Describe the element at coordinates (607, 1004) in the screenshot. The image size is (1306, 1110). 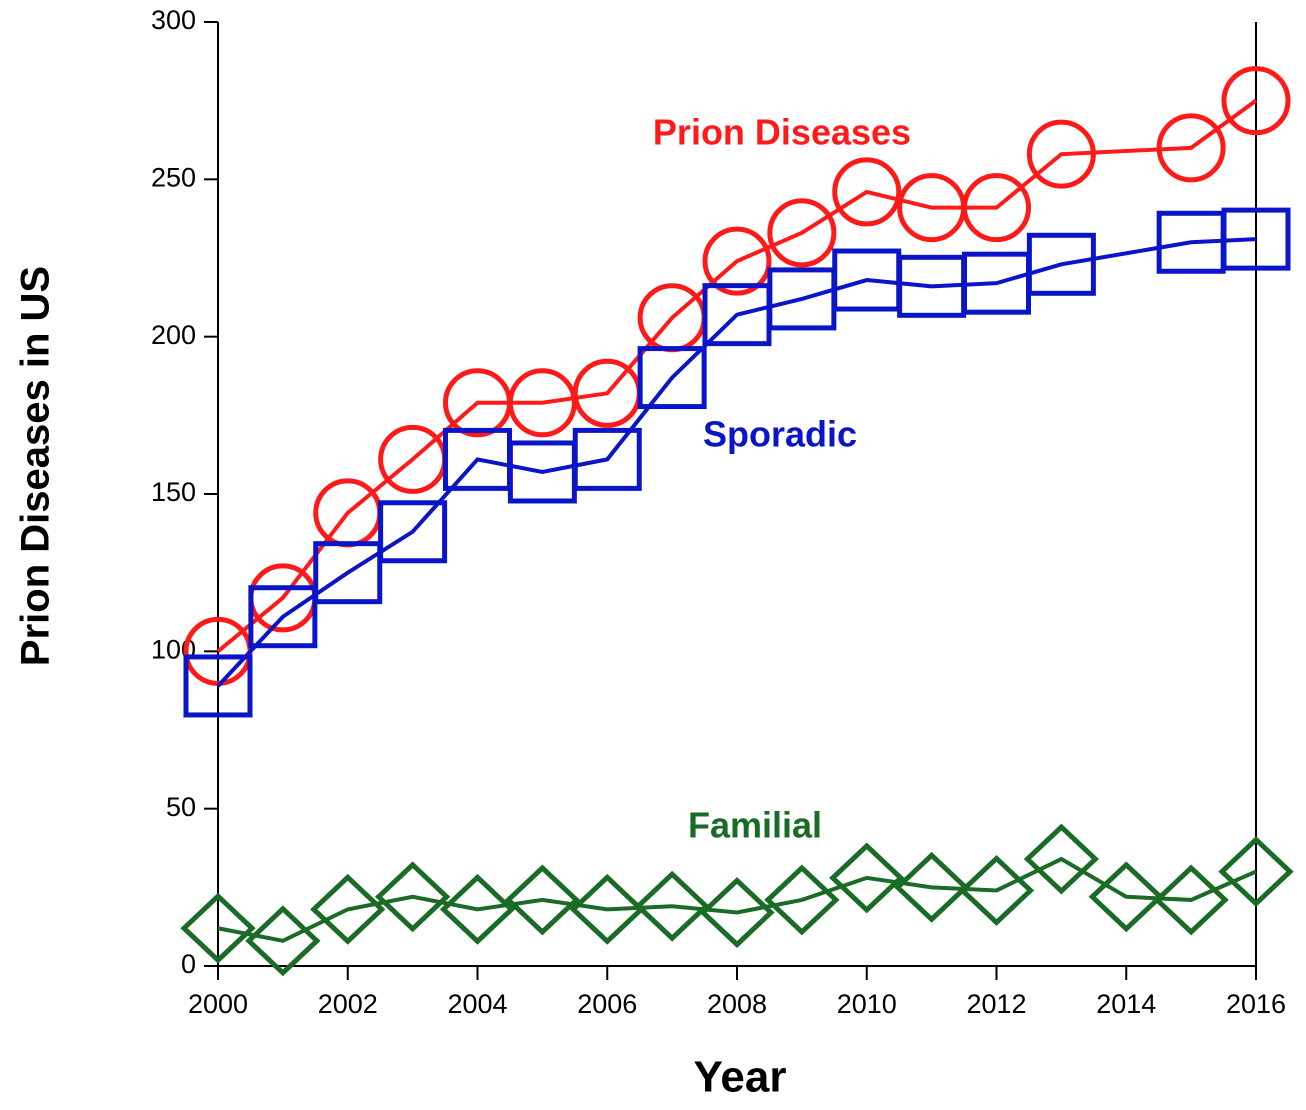
I see `x-tick-label: 2006` at that location.